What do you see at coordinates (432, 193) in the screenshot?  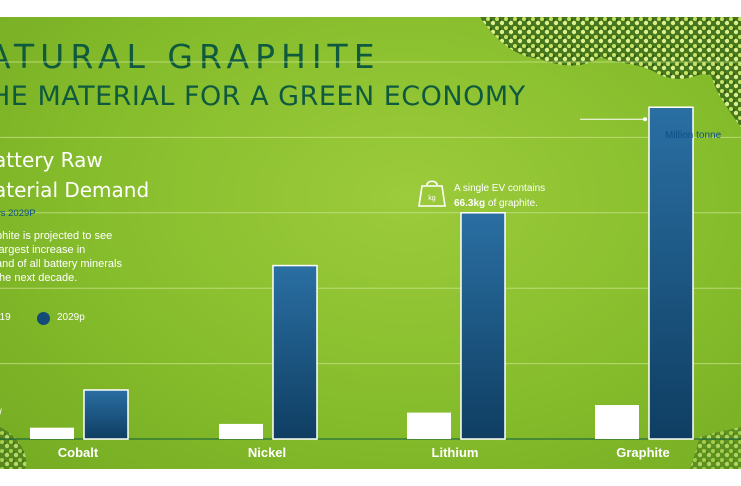 I see `weight-icon: kg` at bounding box center [432, 193].